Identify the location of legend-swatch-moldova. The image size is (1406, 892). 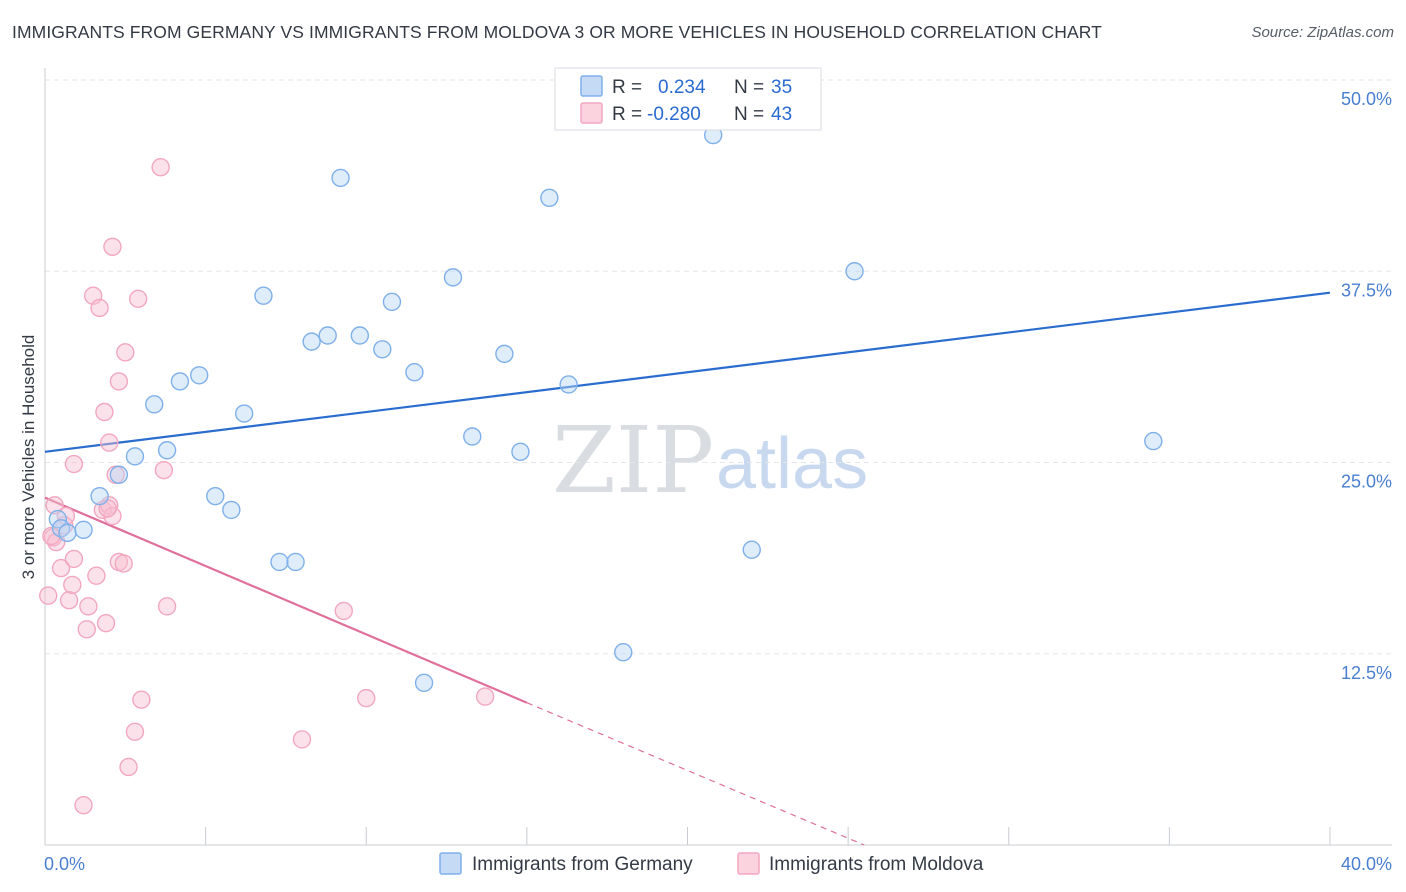
(591, 113).